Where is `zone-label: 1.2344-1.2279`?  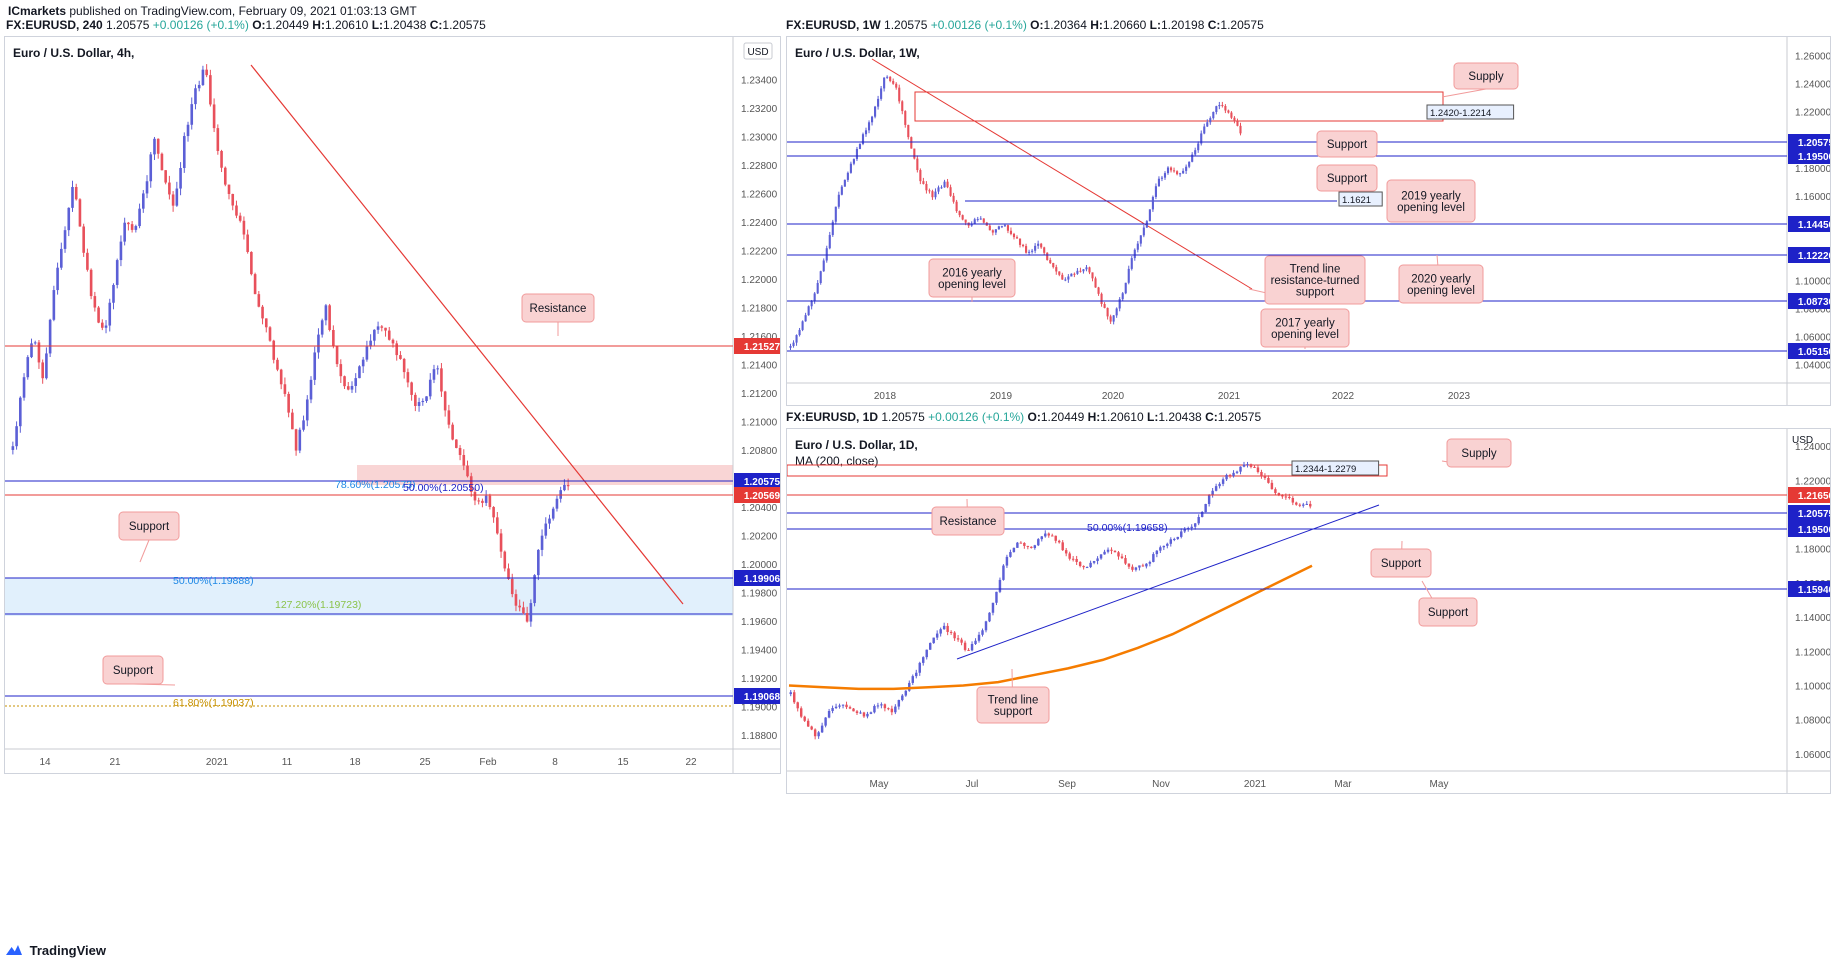 zone-label: 1.2344-1.2279 is located at coordinates (1325, 469).